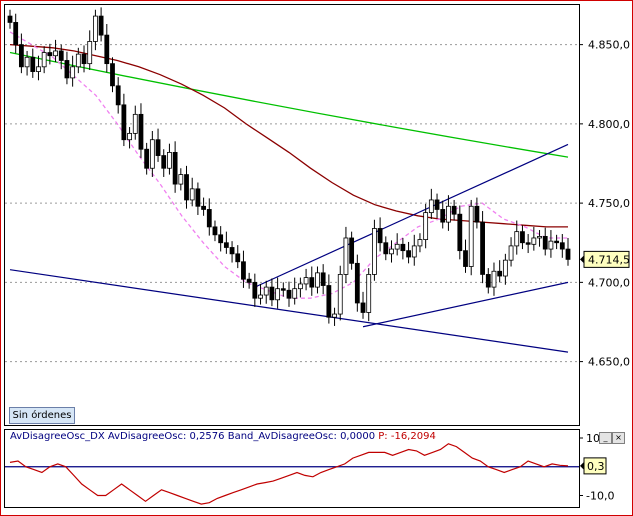 This screenshot has width=633, height=516. What do you see at coordinates (609, 282) in the screenshot?
I see `price-tick-label: 4.700,0` at bounding box center [609, 282].